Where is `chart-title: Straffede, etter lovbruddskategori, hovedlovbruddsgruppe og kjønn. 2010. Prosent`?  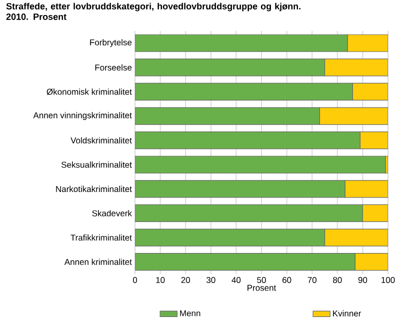 chart-title: Straffede, etter lovbruddskategori, hovedlovbruddsgruppe og kjønn. 2010. Prosent is located at coordinates (153, 11).